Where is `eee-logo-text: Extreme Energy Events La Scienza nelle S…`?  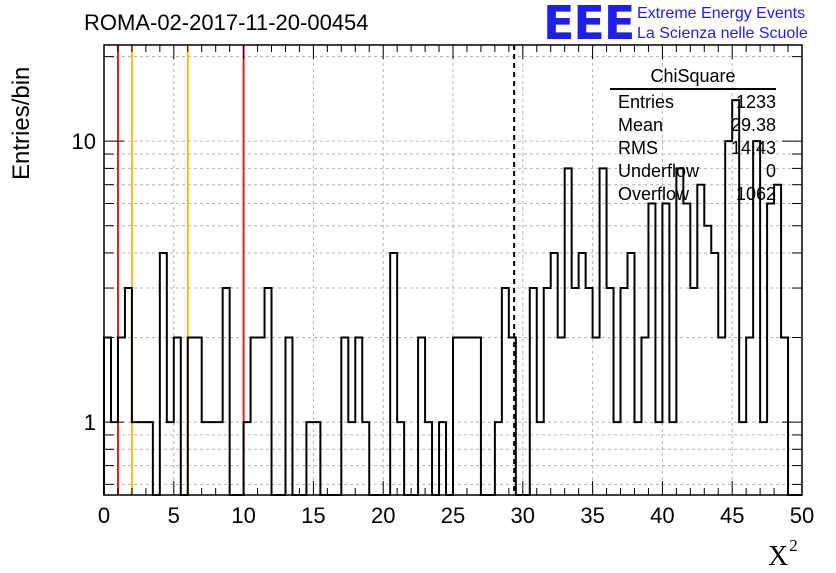
eee-logo-text: Extreme Energy Events La Scienza nelle S… is located at coordinates (722, 24).